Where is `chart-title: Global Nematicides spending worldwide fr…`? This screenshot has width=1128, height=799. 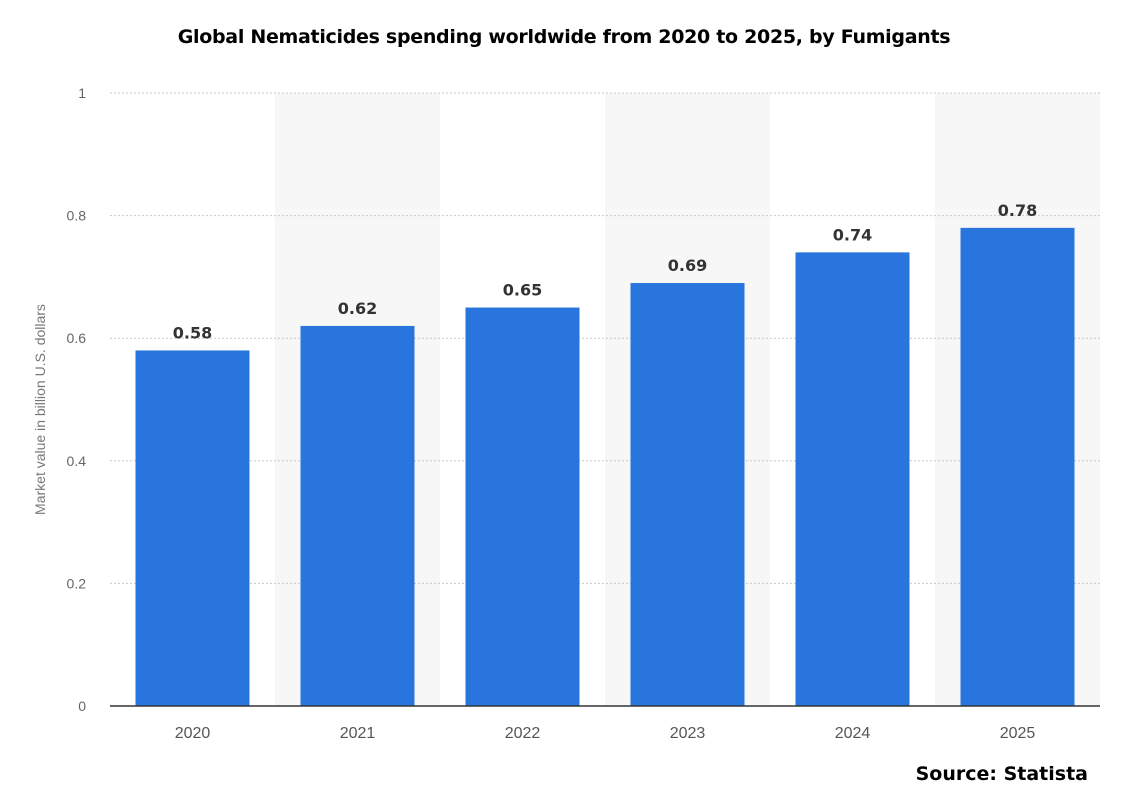
chart-title: Global Nematicides spending worldwide fr… is located at coordinates (564, 37).